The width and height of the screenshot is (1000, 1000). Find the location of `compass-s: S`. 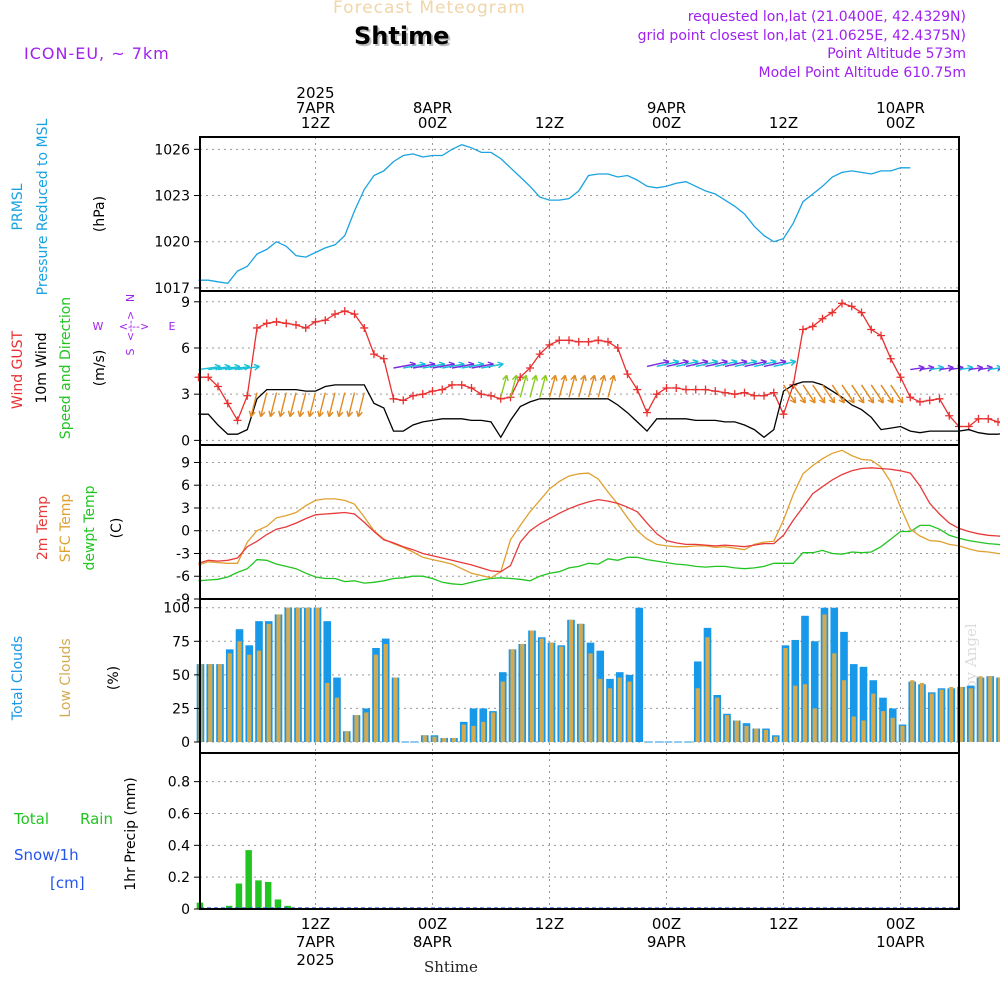

compass-s: S is located at coordinates (130, 351).